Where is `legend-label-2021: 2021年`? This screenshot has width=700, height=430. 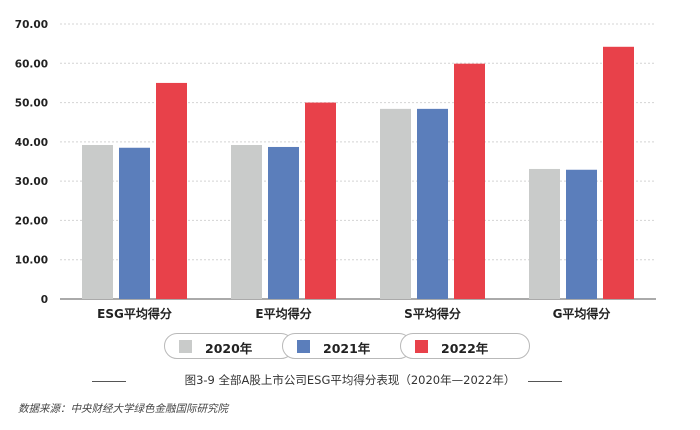
legend-label-2021: 2021年 is located at coordinates (347, 348).